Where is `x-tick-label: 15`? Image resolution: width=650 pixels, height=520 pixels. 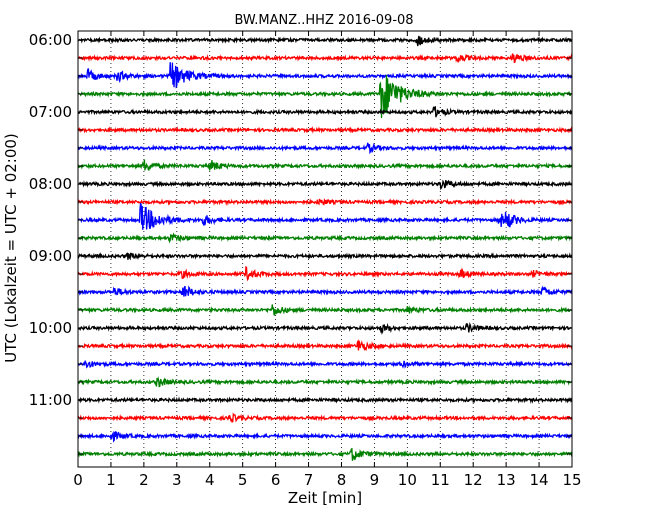 x-tick-label: 15 is located at coordinates (571, 480).